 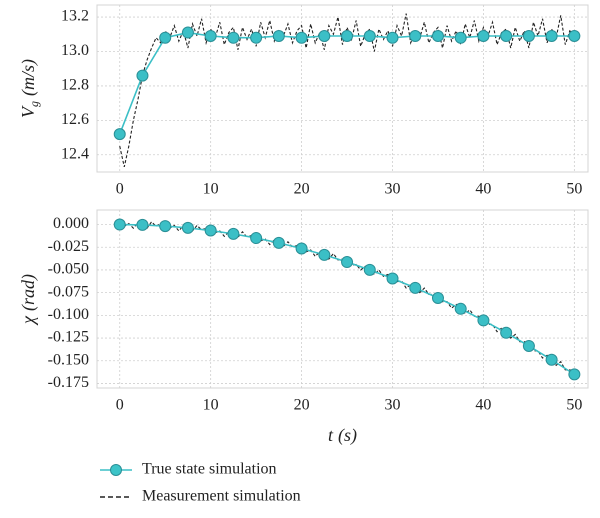 What do you see at coordinates (75, 119) in the screenshot?
I see `y-tick-label: 12.6` at bounding box center [75, 119].